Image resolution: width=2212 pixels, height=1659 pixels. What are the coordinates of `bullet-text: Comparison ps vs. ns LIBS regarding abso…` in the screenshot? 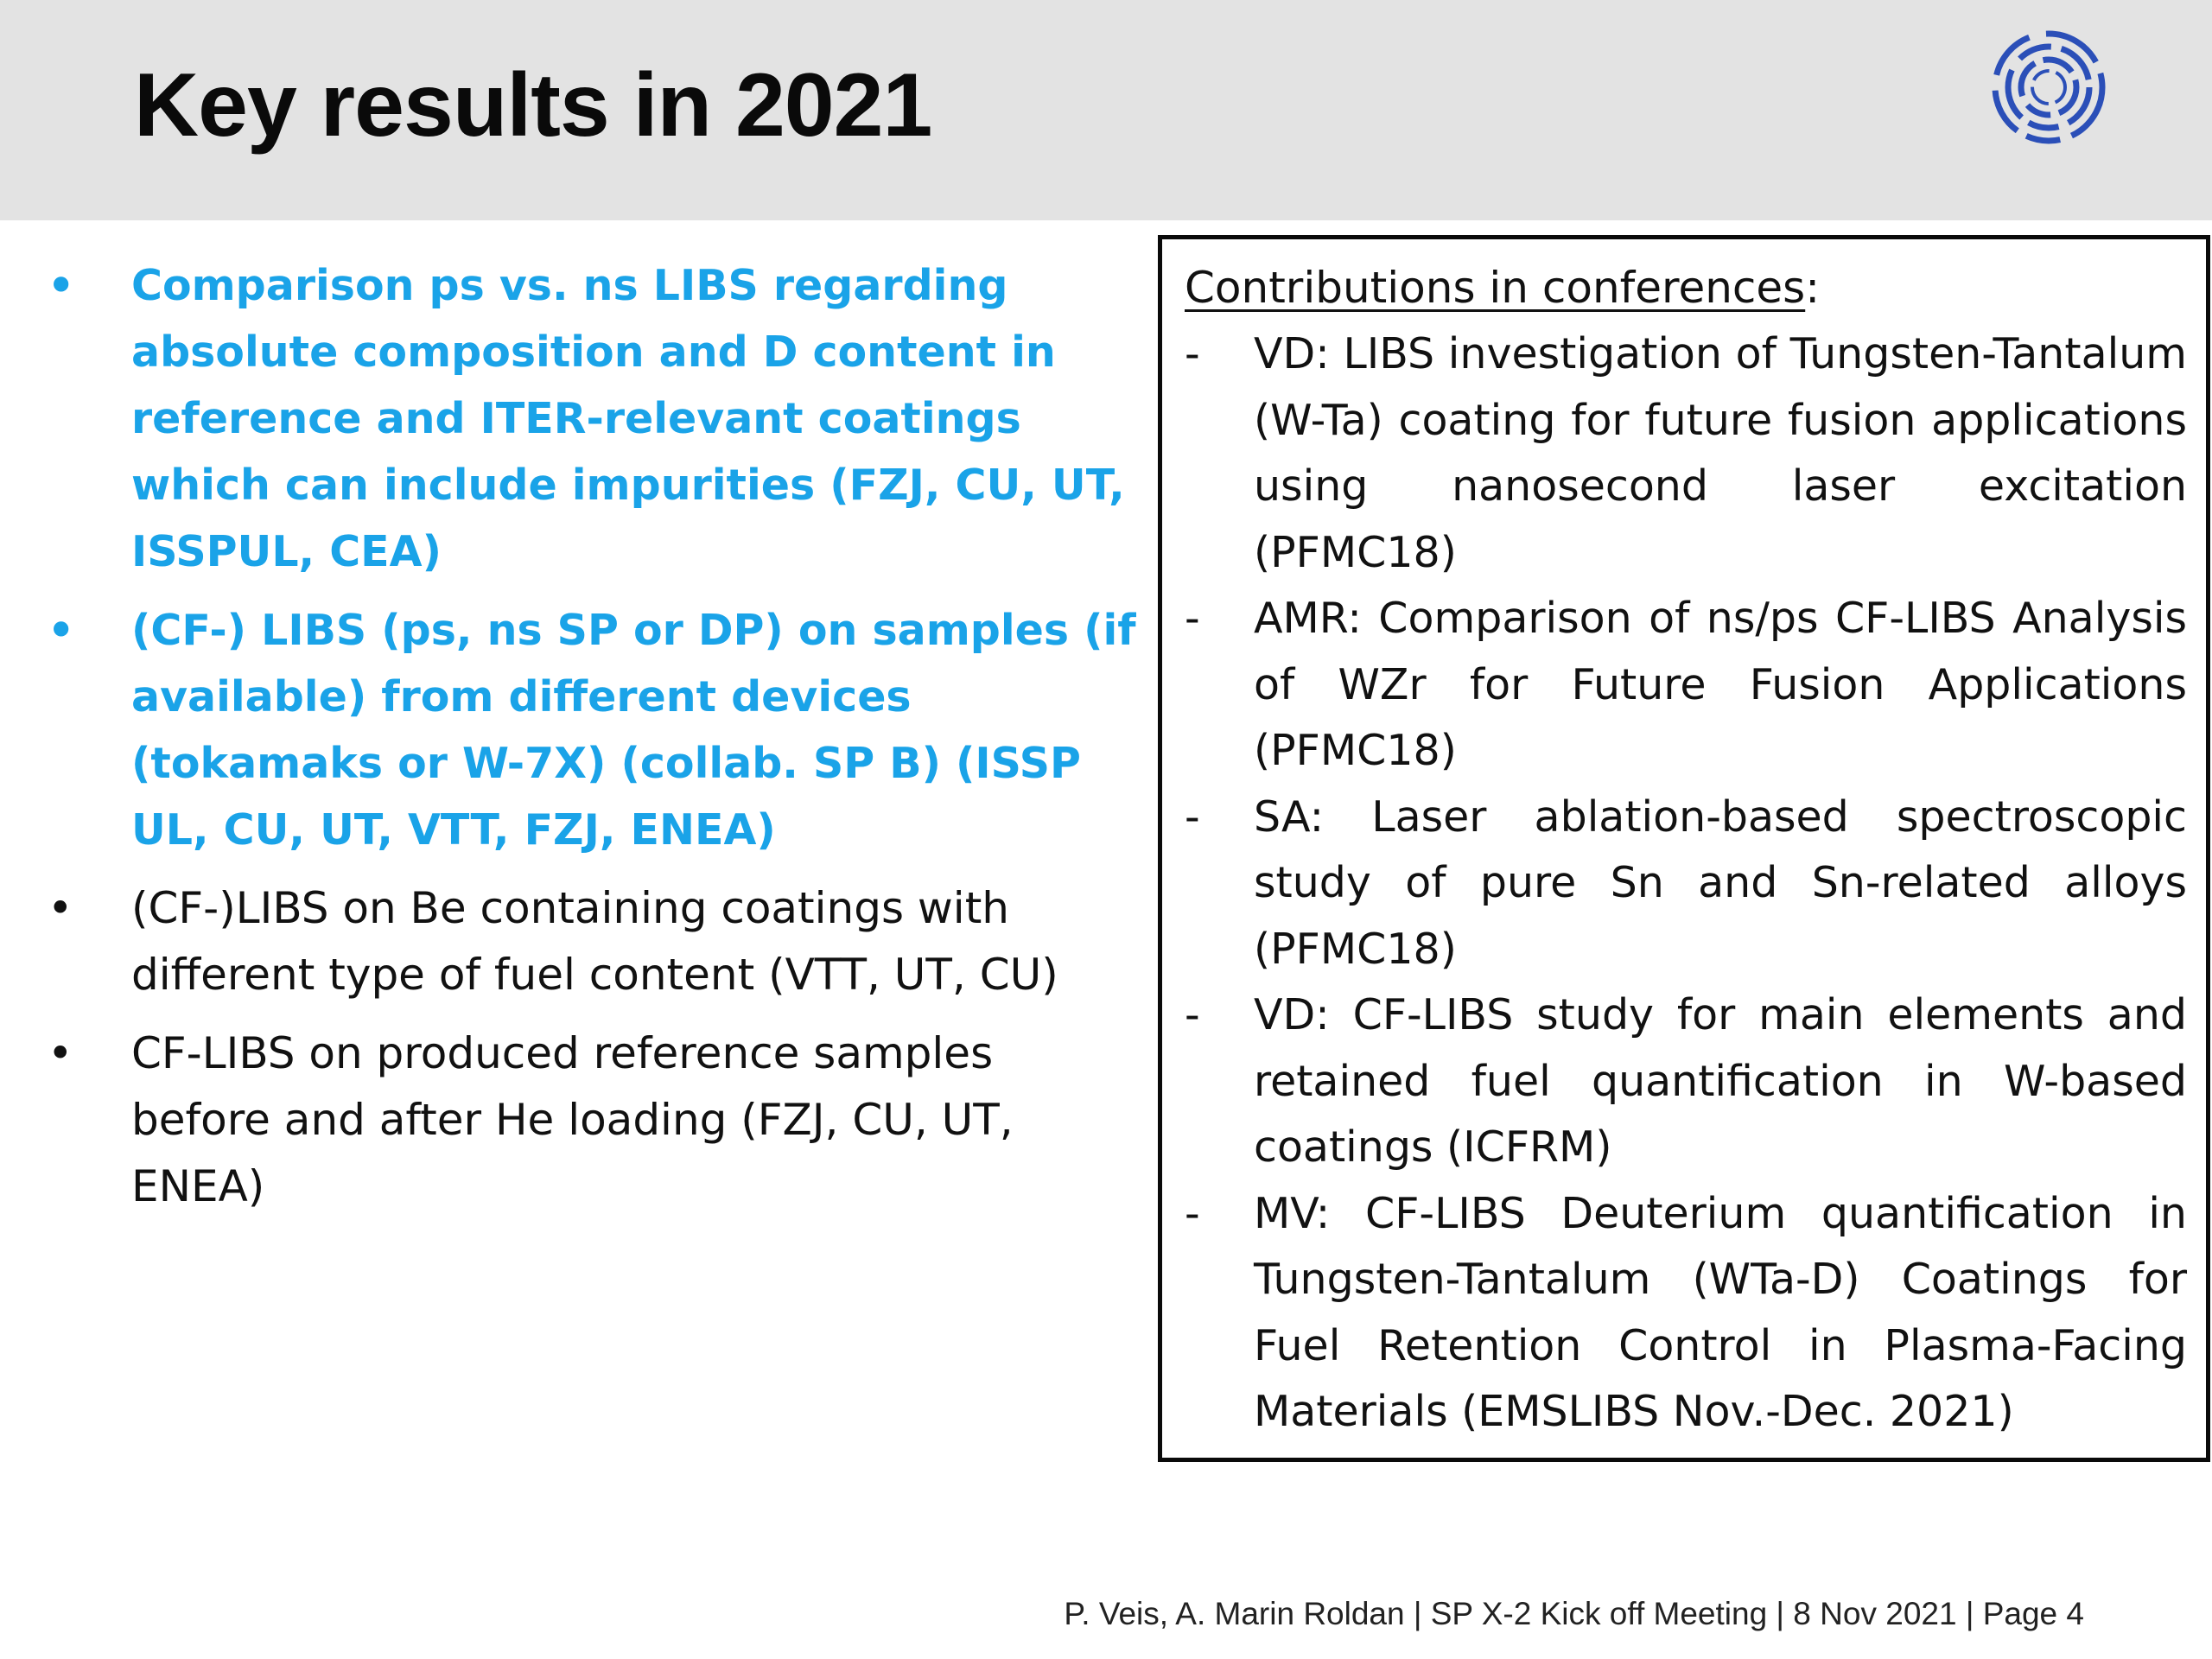 It's located at (628, 418).